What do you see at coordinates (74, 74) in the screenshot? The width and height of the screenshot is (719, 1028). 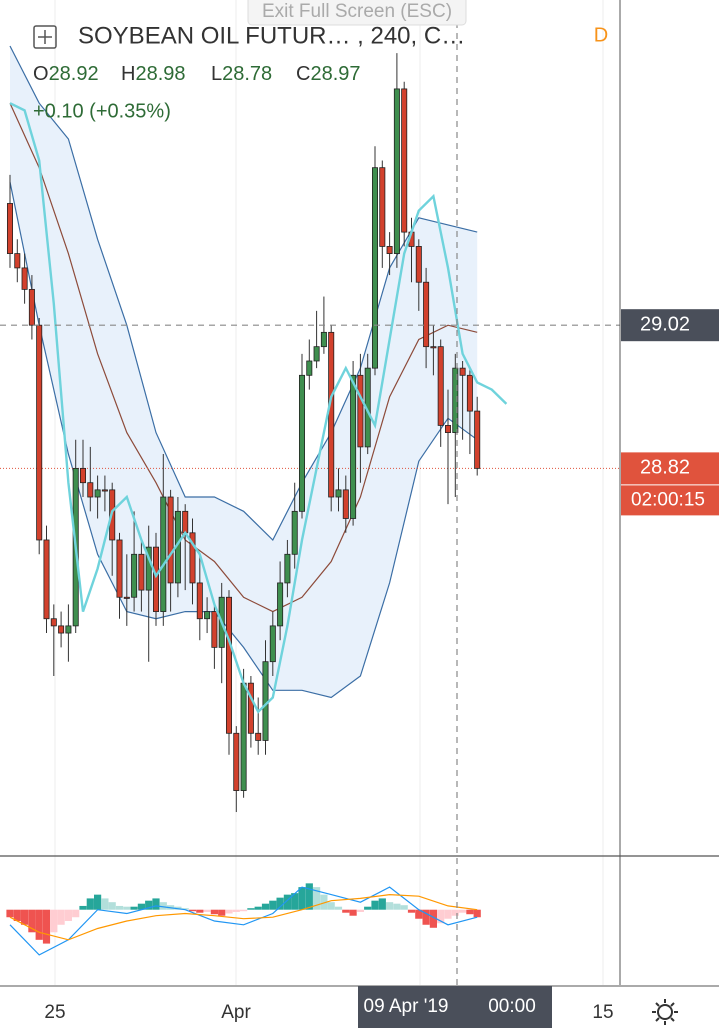 I see `ohlc-value: 28.92` at bounding box center [74, 74].